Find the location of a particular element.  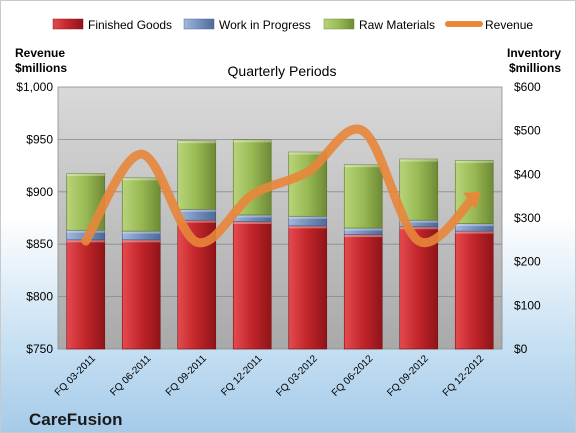

right-axis-title-line1: Inventory is located at coordinates (534, 53).